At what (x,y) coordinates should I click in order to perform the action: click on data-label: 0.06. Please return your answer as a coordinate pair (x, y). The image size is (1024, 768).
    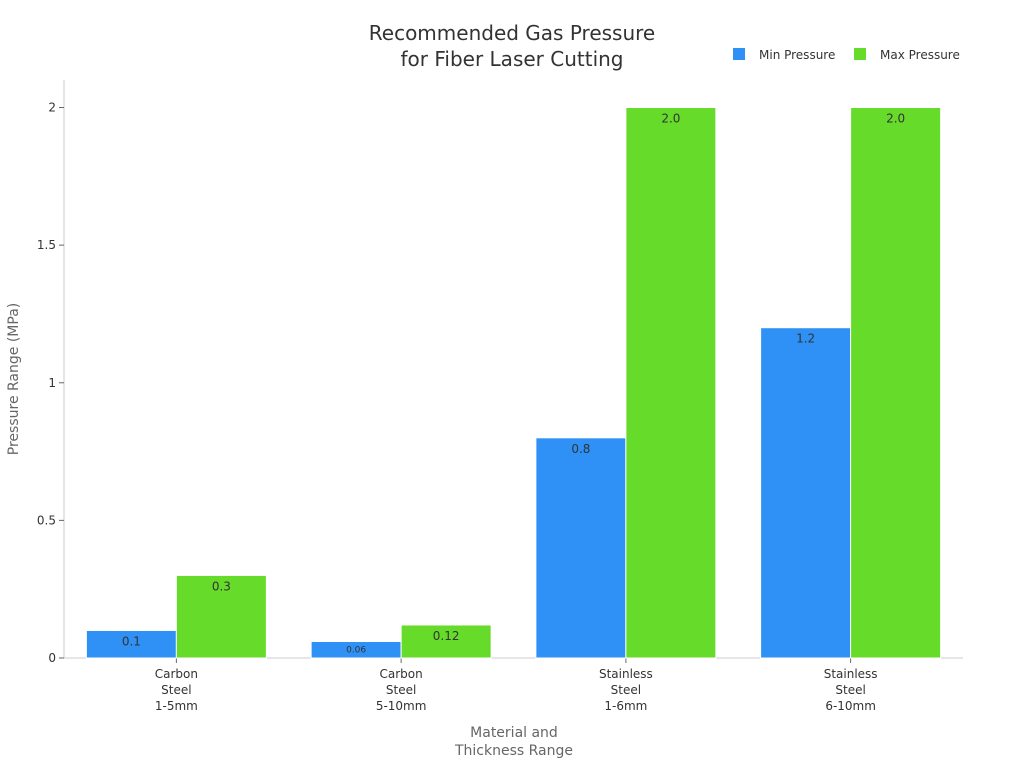
    Looking at the image, I should click on (356, 651).